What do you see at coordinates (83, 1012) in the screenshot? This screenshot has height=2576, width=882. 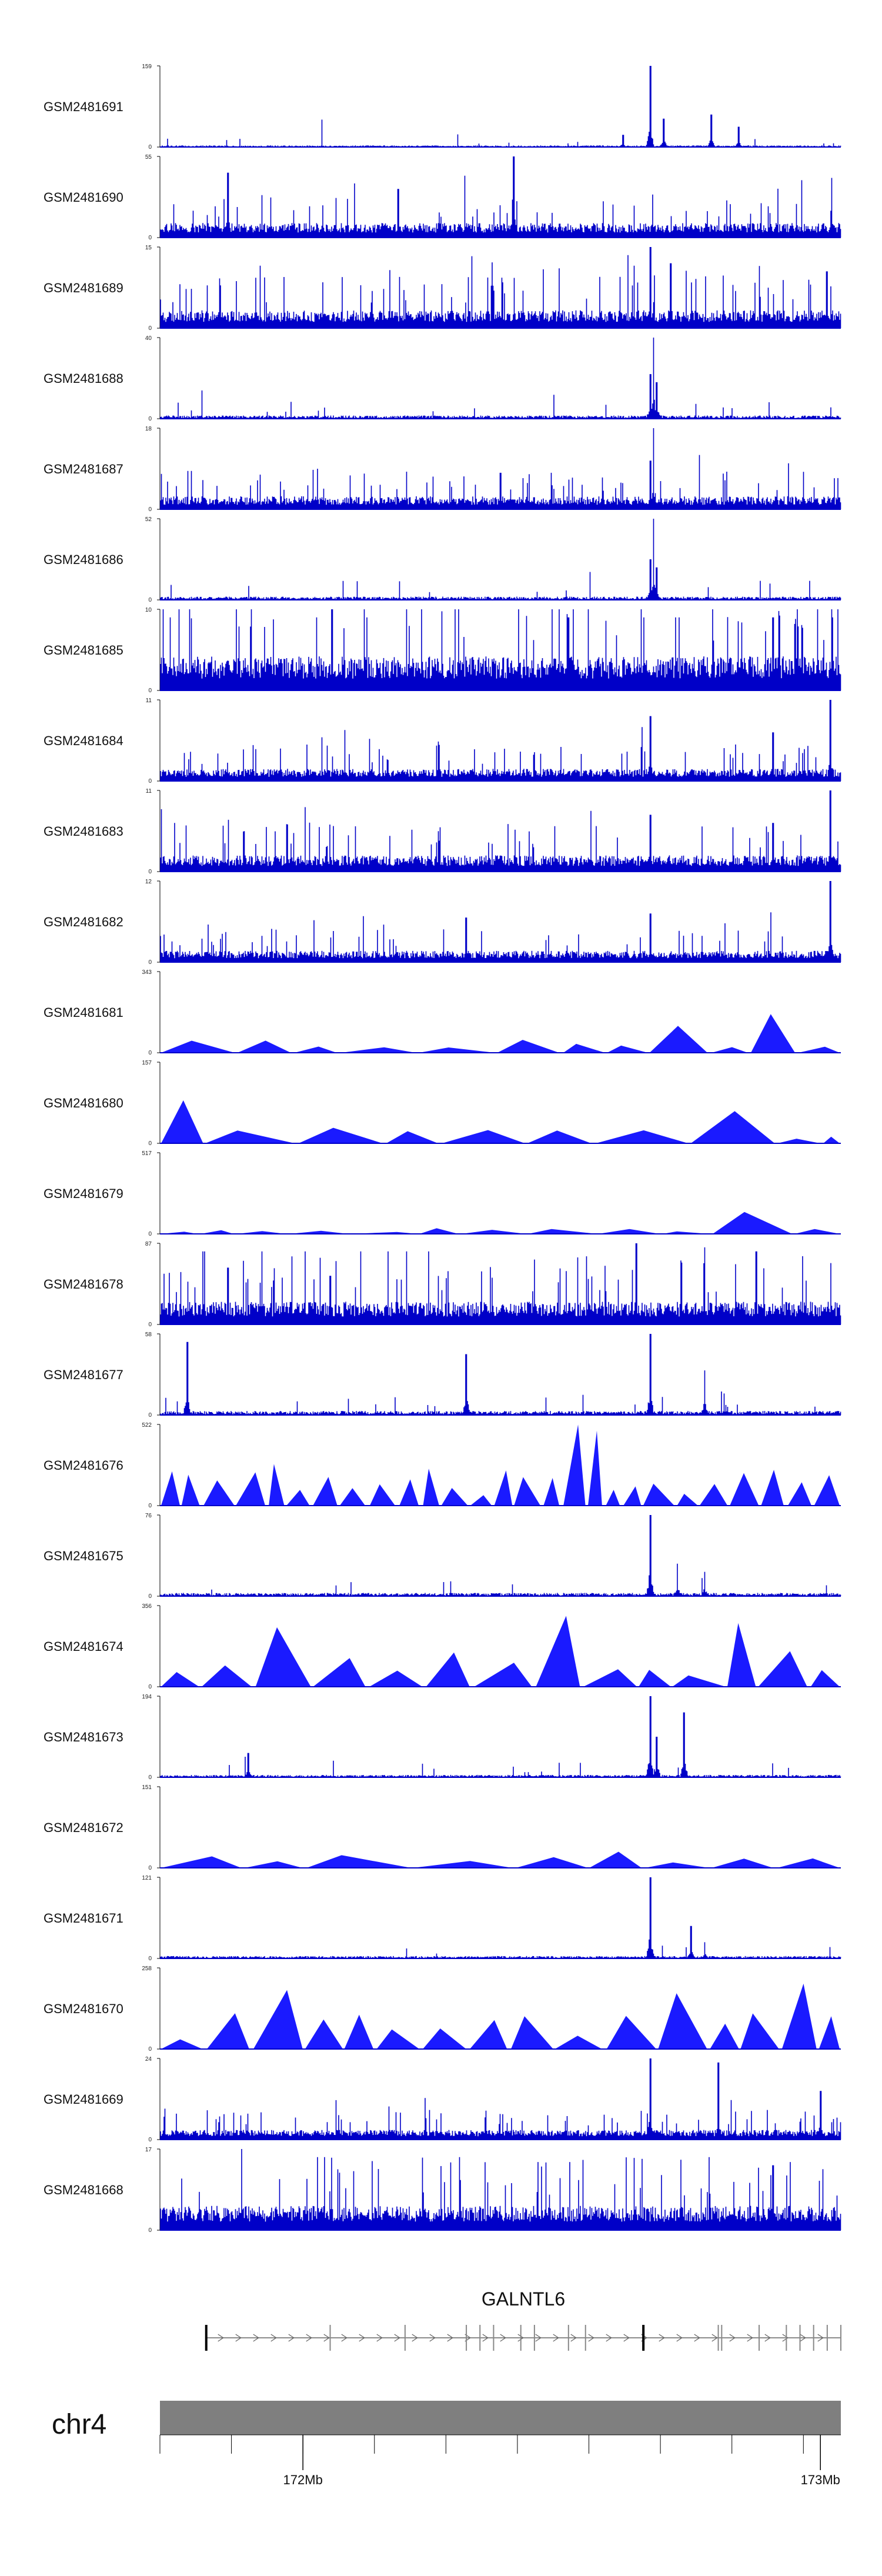 I see `track-label: GSM2481681` at bounding box center [83, 1012].